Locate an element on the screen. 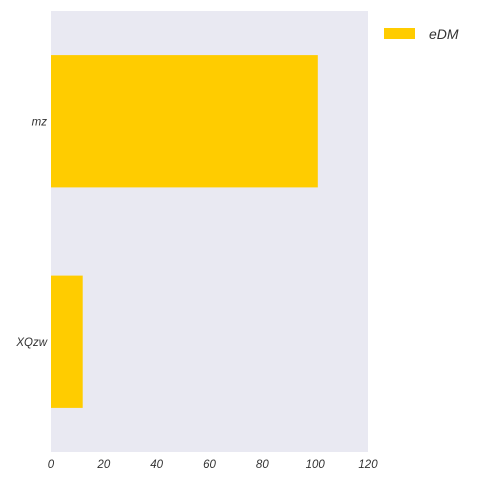 This screenshot has height=483, width=483. x-tick-label-20: 20 is located at coordinates (103, 465).